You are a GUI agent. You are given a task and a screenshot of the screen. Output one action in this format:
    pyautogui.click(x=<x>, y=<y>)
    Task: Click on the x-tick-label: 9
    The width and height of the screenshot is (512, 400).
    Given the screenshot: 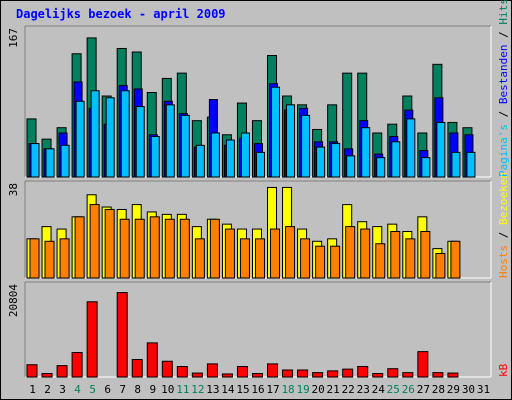 What is the action you would take?
    pyautogui.click(x=152, y=389)
    